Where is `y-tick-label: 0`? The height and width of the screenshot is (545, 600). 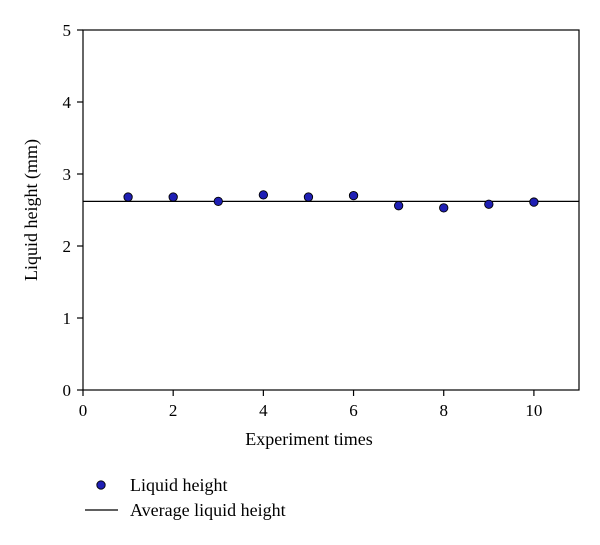
y-tick-label: 0 is located at coordinates (67, 390).